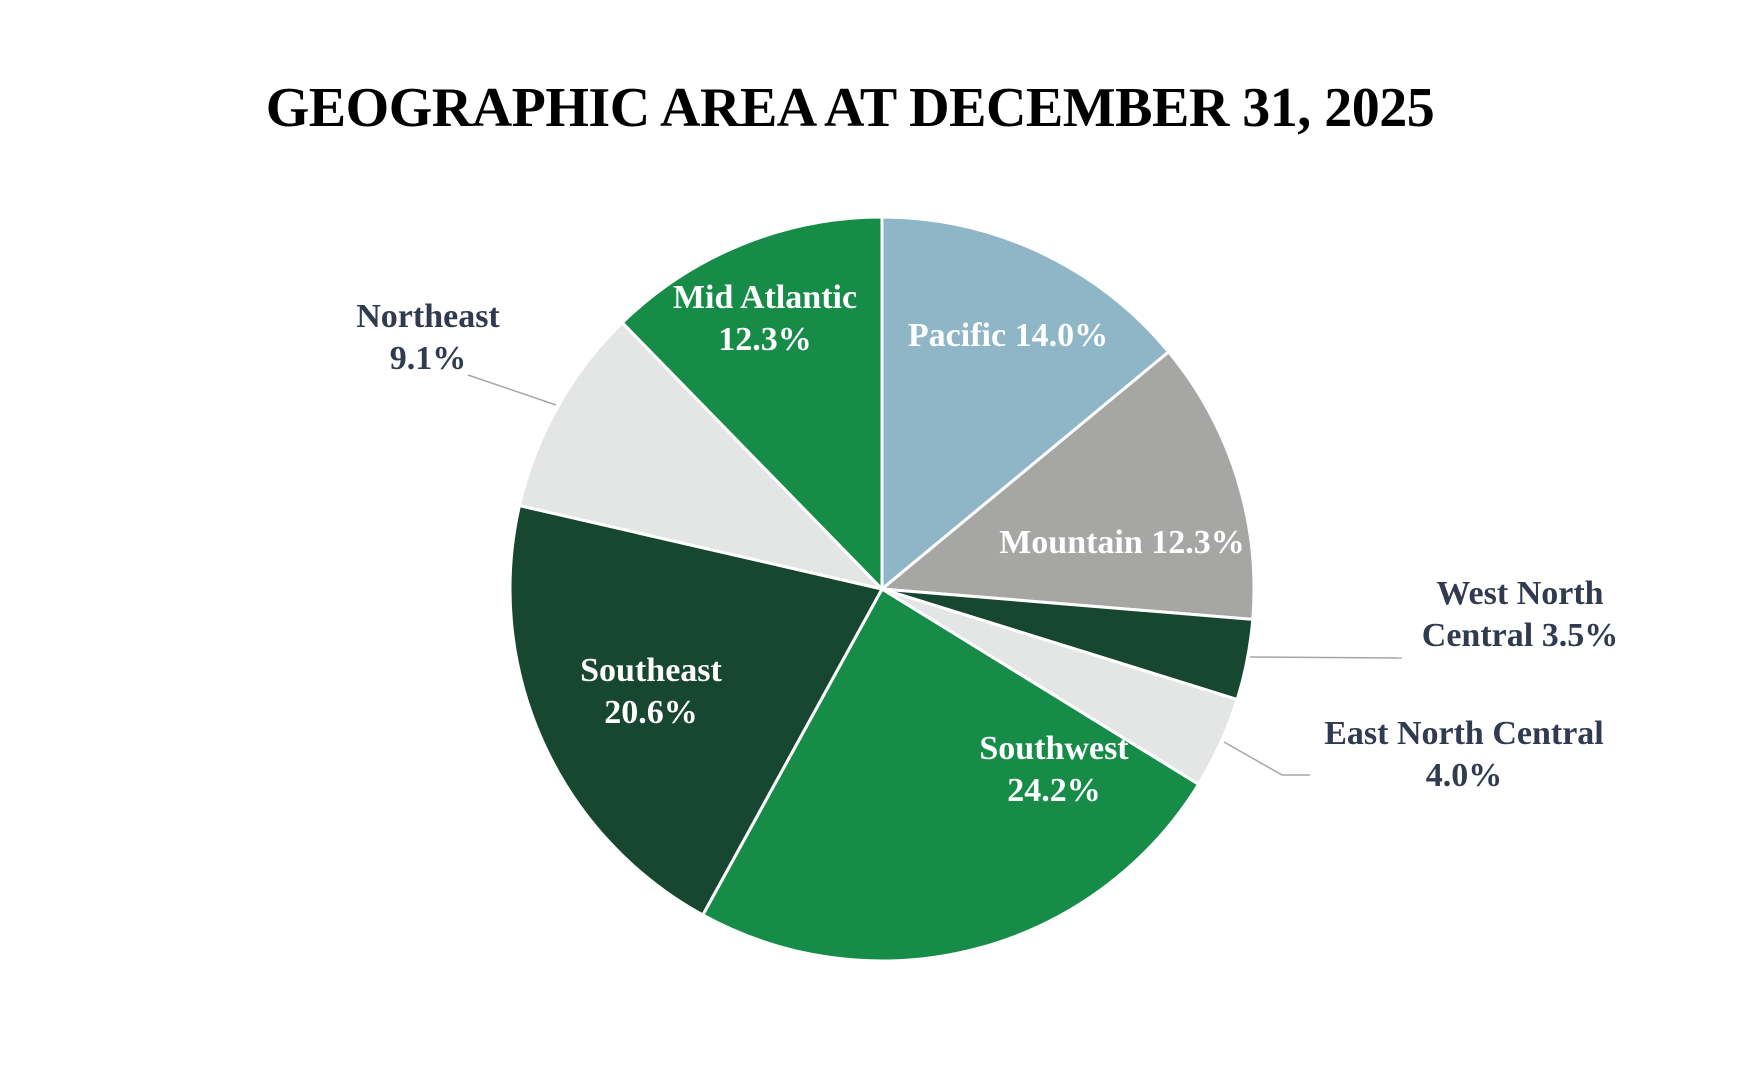  I want to click on chart-title: GEOGRAPHIC AREA AT DECEMBER 31, 2025, so click(850, 108).